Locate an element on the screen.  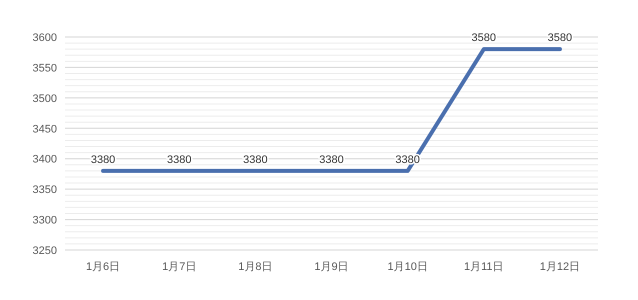
y-tick-label: 3600 is located at coordinates (44, 38).